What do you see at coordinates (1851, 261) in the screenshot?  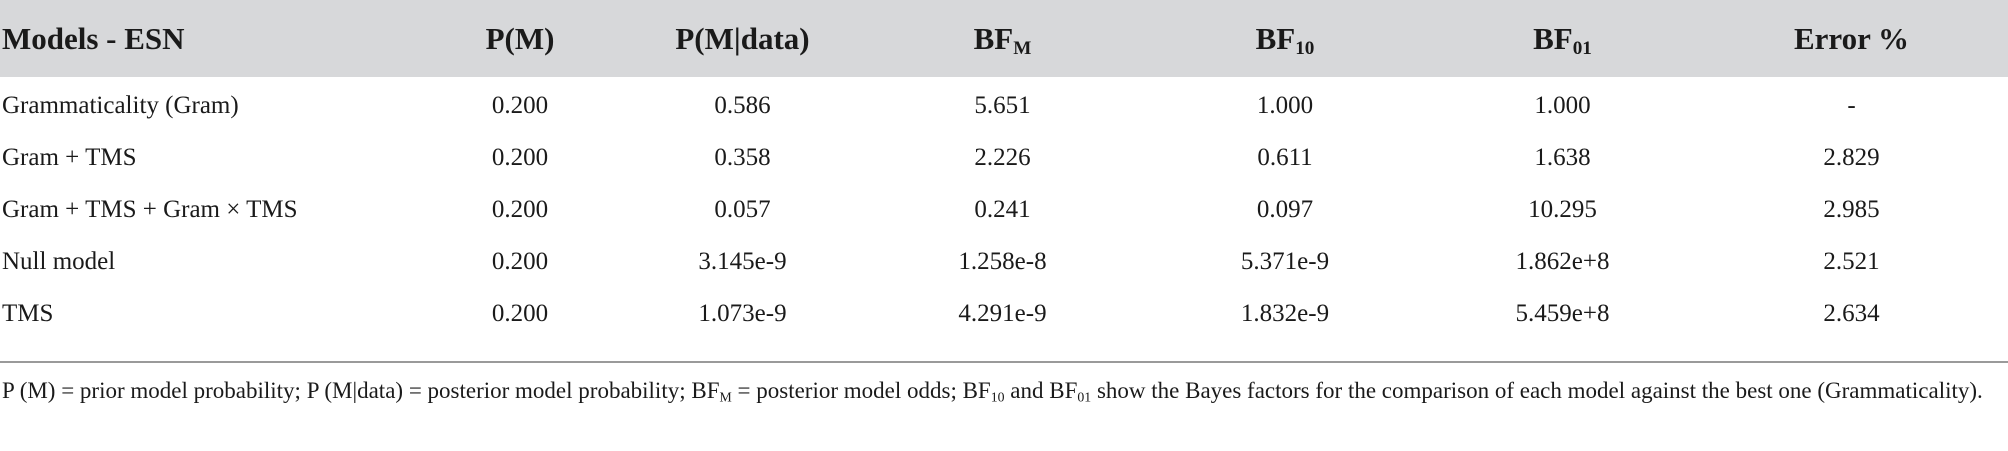 I see `cell-error: 2.521` at bounding box center [1851, 261].